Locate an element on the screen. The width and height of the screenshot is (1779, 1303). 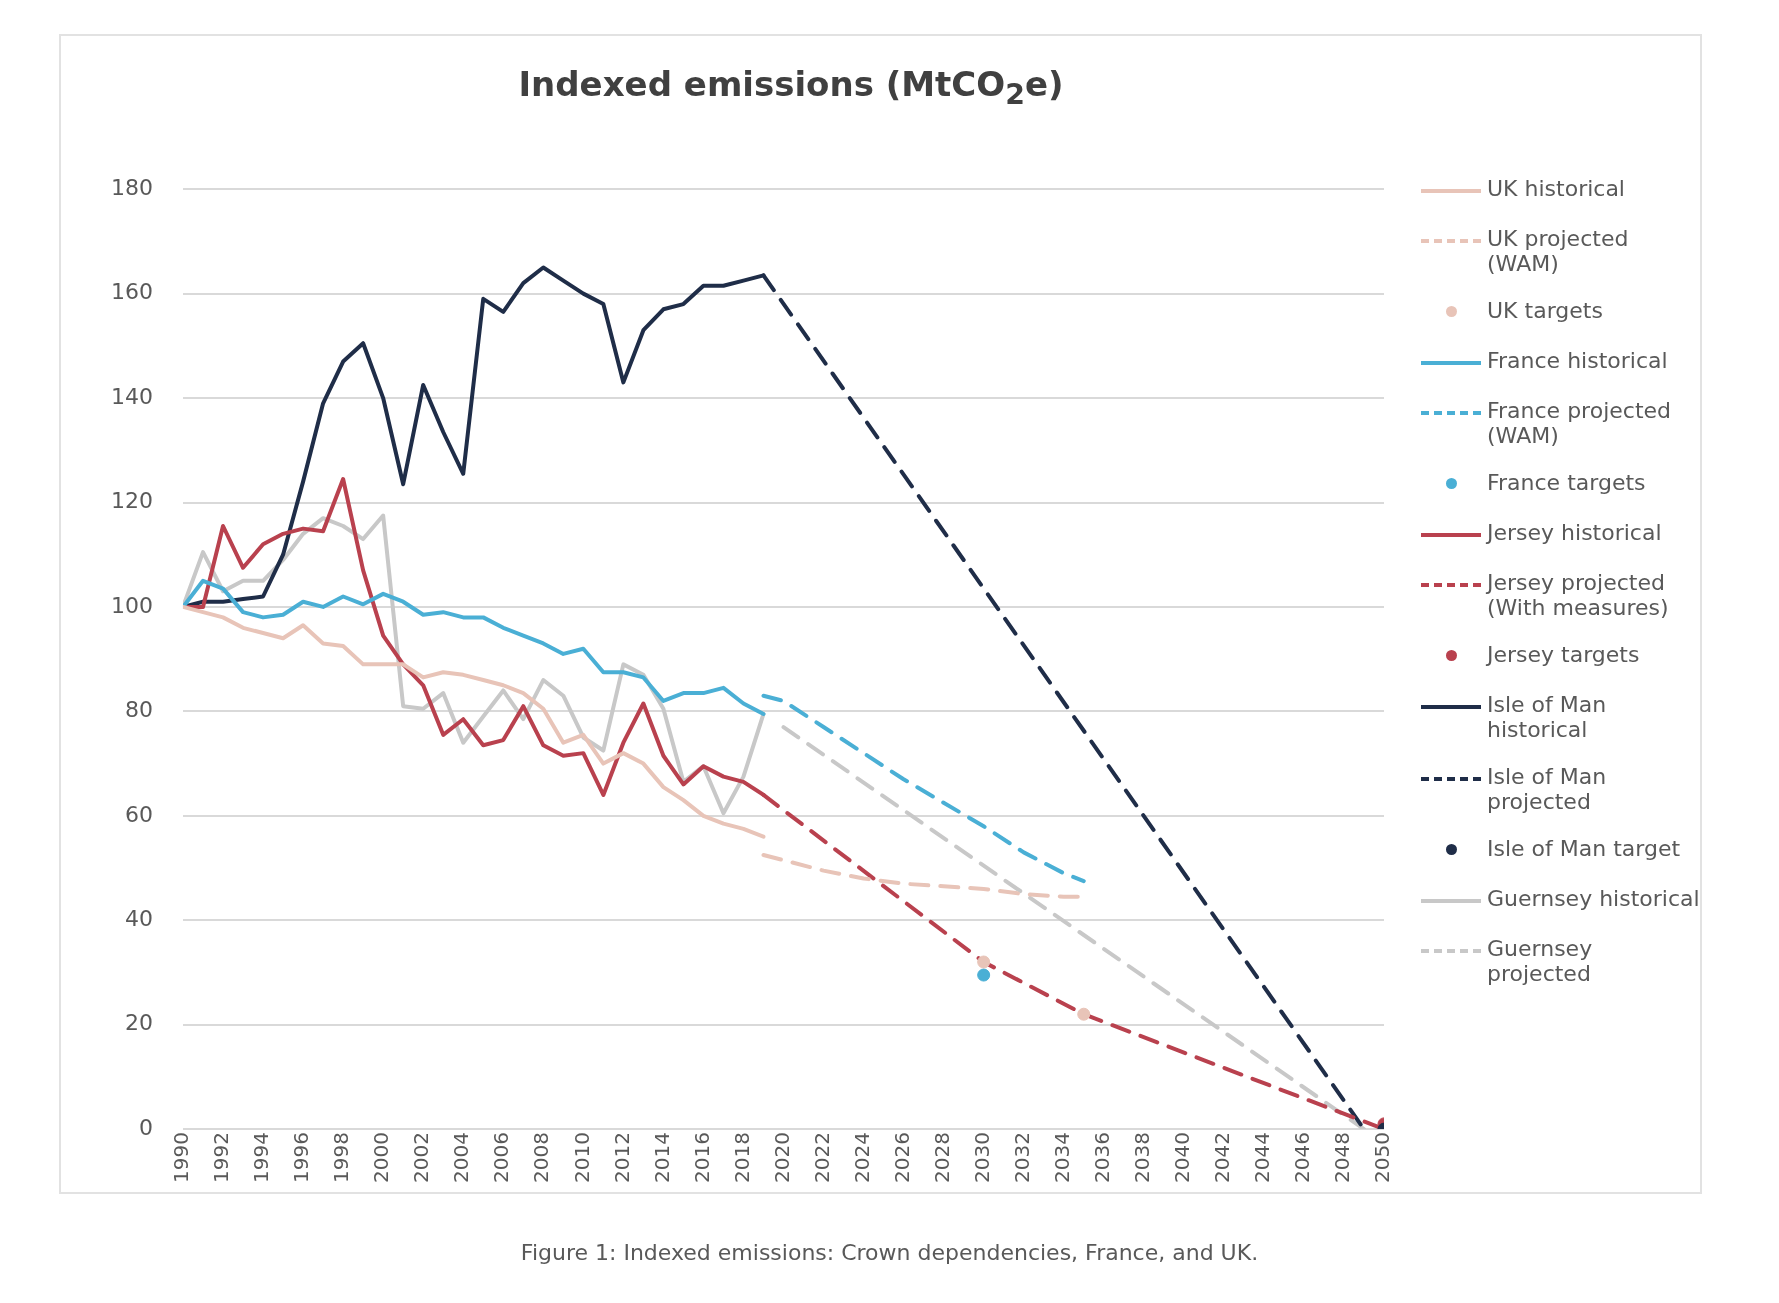
x-tick-label: 2042 is located at coordinates (1222, 1158).